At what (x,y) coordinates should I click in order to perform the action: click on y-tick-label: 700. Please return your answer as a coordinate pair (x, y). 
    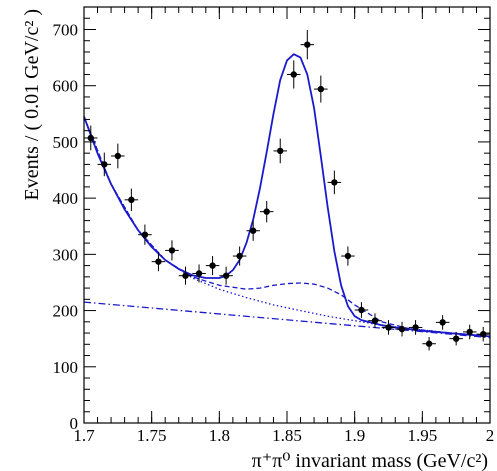
    Looking at the image, I should click on (66, 29).